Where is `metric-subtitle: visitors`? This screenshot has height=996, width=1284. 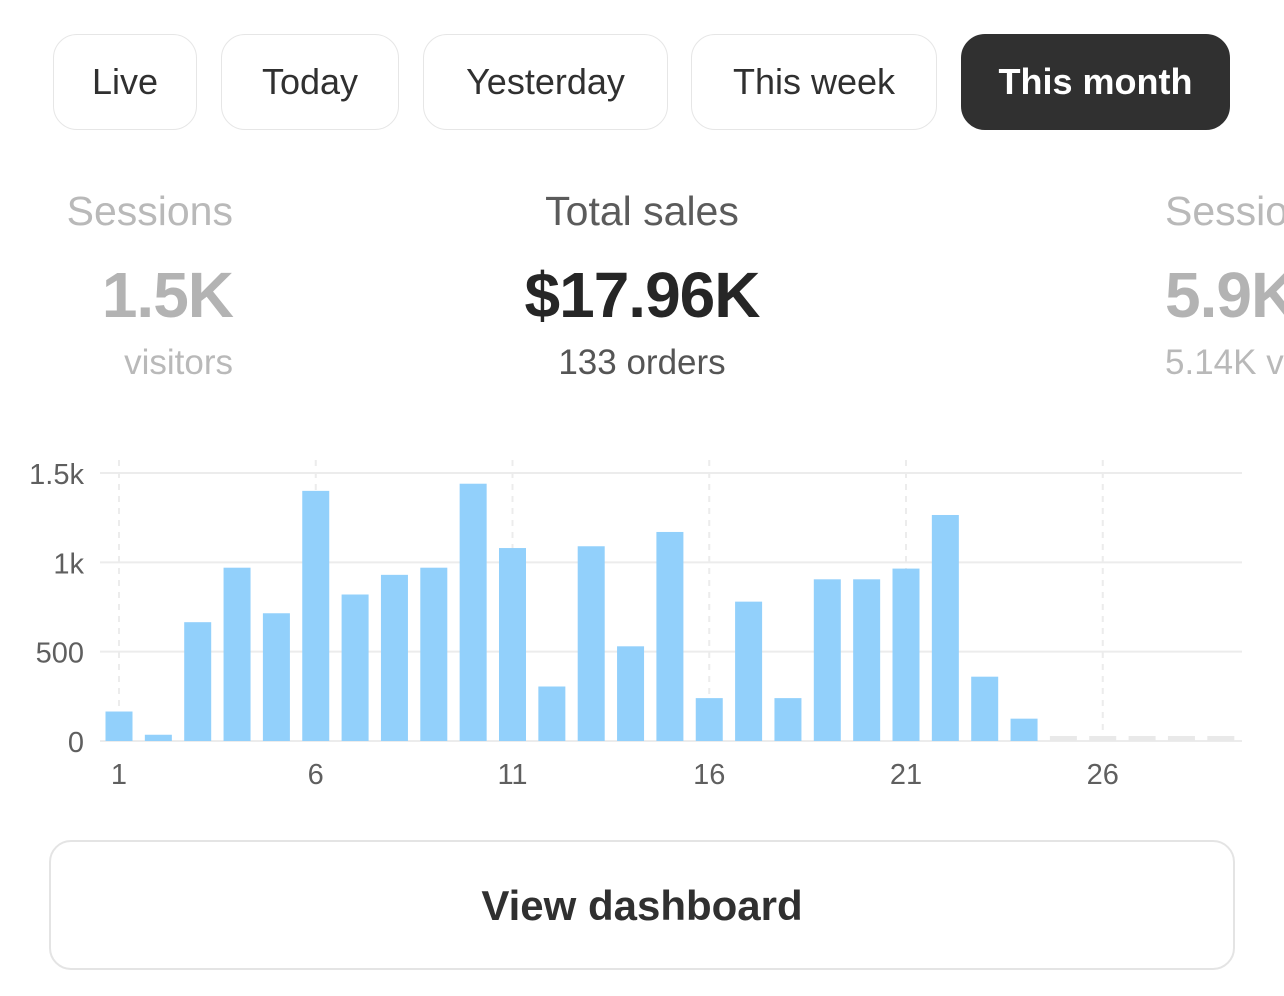
metric-subtitle: visitors is located at coordinates (178, 362).